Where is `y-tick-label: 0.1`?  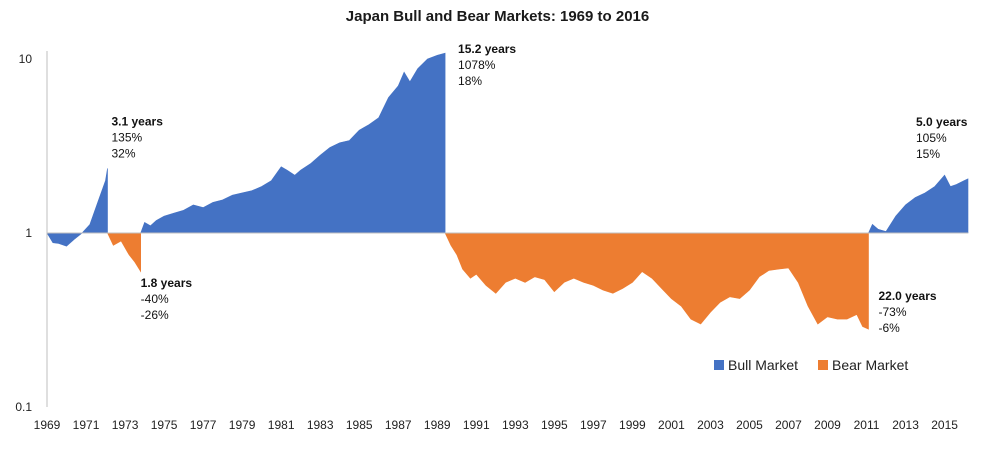 y-tick-label: 0.1 is located at coordinates (23, 407).